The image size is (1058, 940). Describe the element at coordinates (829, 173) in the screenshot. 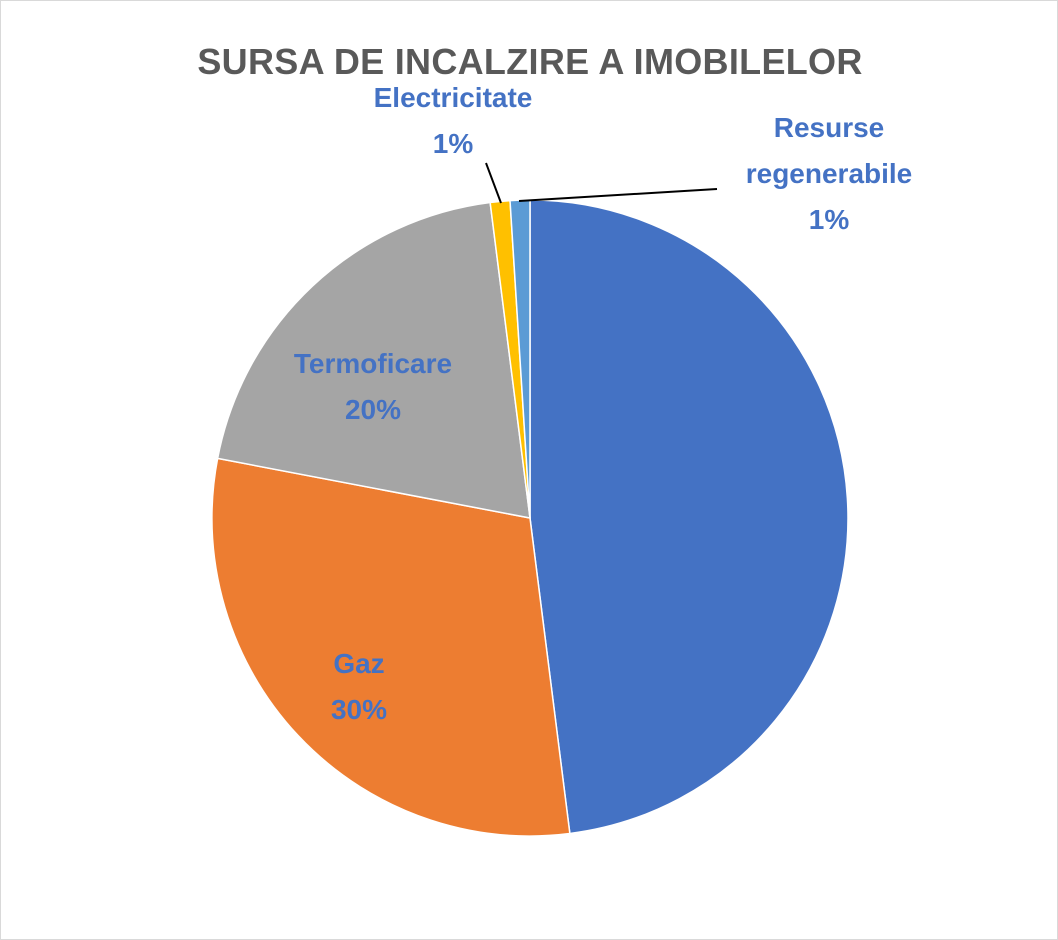

I see `data-label: Resurse regenerabile 1%` at that location.